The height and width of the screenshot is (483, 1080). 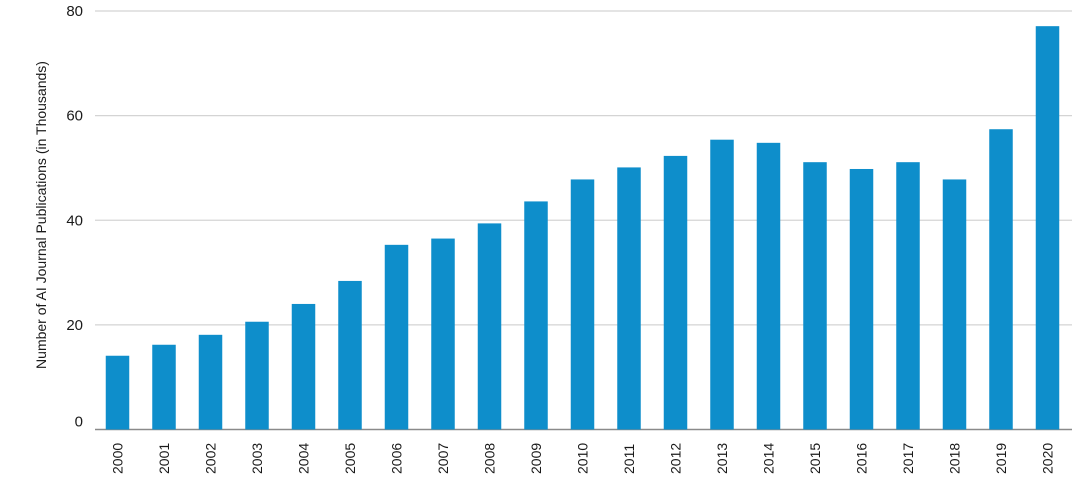 What do you see at coordinates (815, 296) in the screenshot?
I see `bar-2015` at bounding box center [815, 296].